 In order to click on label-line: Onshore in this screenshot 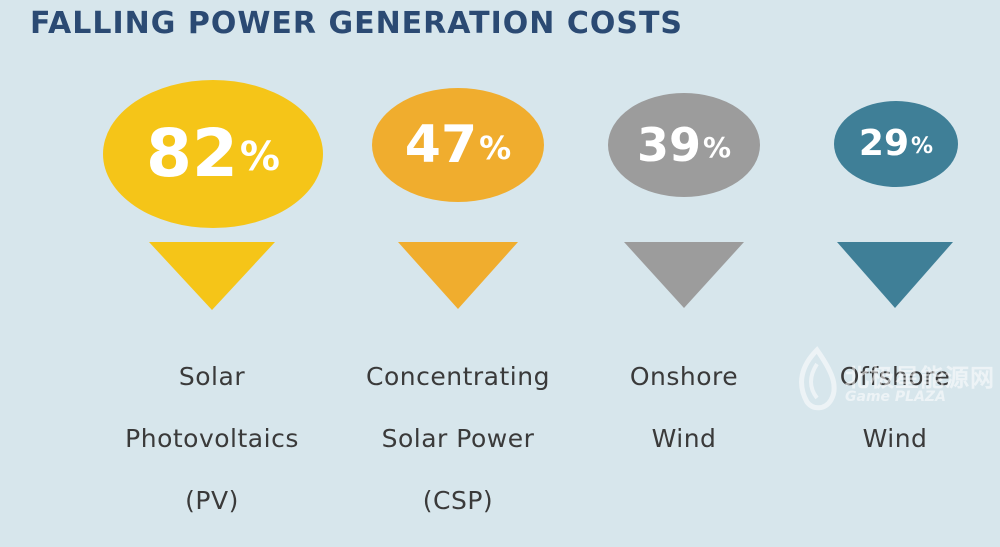, I will do `click(684, 376)`.